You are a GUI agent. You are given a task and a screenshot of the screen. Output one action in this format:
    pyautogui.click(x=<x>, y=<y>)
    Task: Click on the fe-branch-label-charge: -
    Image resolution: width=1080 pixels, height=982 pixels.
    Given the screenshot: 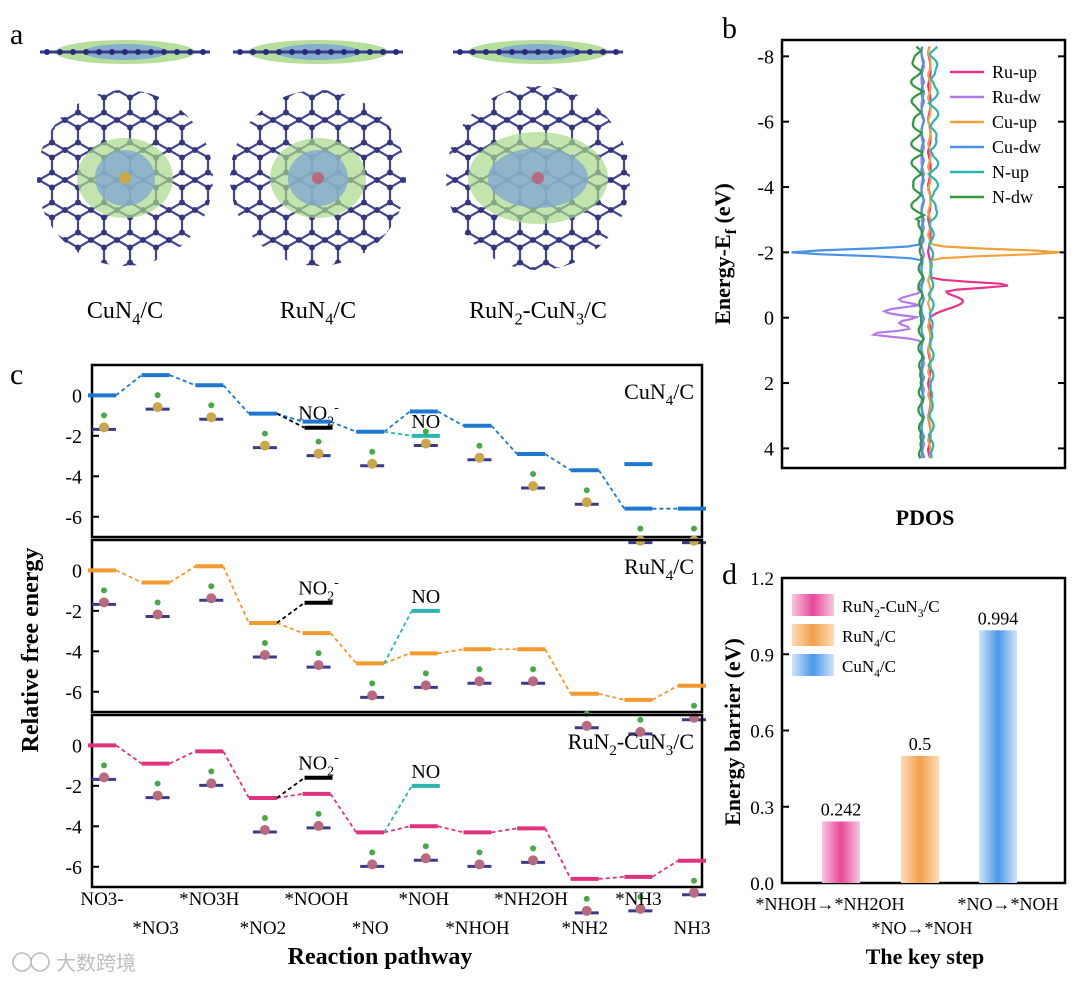 What is the action you would take?
    pyautogui.click(x=336, y=408)
    